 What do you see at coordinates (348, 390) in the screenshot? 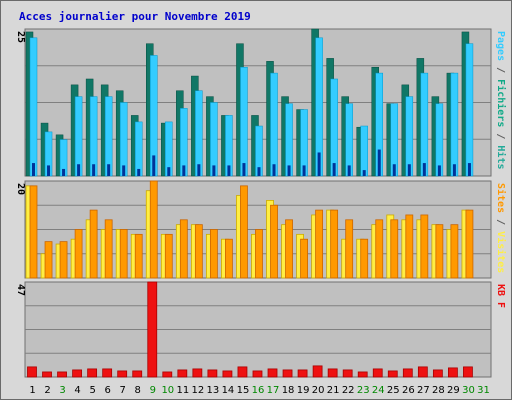
I see `x-tick-label: 22` at bounding box center [348, 390].